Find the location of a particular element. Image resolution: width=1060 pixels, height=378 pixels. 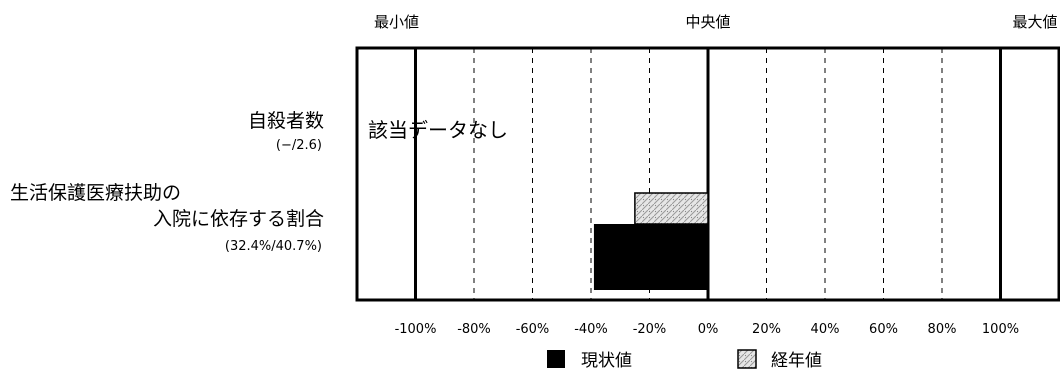

label-max: 最大値 is located at coordinates (1034, 22).